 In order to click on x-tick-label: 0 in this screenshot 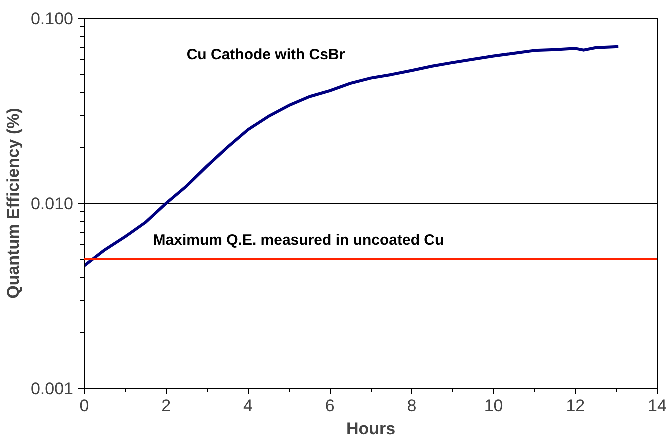, I will do `click(85, 406)`.